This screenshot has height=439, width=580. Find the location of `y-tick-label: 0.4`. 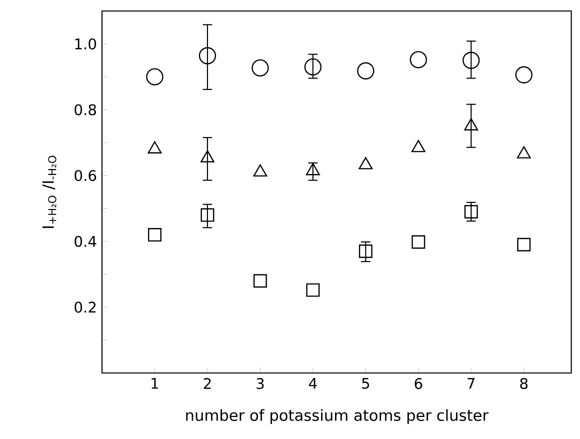

y-tick-label: 0.4 is located at coordinates (85, 241).